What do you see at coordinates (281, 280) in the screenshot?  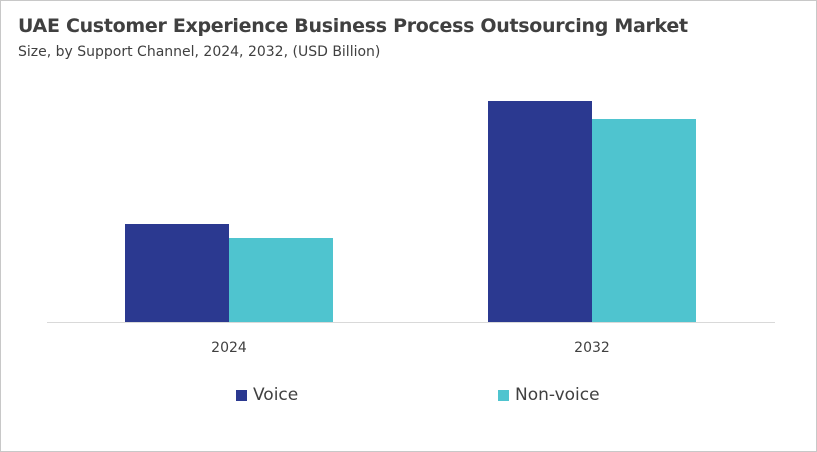 I see `bar-non-voice-2024` at bounding box center [281, 280].